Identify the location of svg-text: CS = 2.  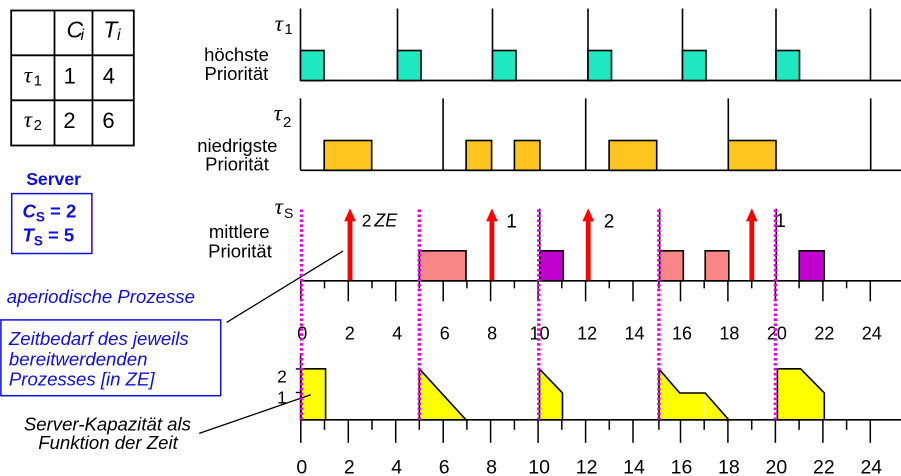
(50, 212).